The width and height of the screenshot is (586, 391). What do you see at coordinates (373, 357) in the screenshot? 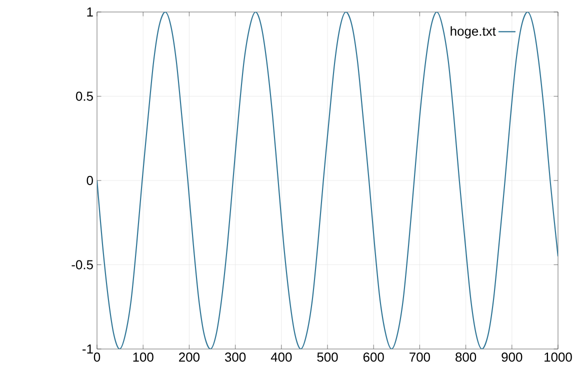
I see `x-tick-label: 600` at bounding box center [373, 357].